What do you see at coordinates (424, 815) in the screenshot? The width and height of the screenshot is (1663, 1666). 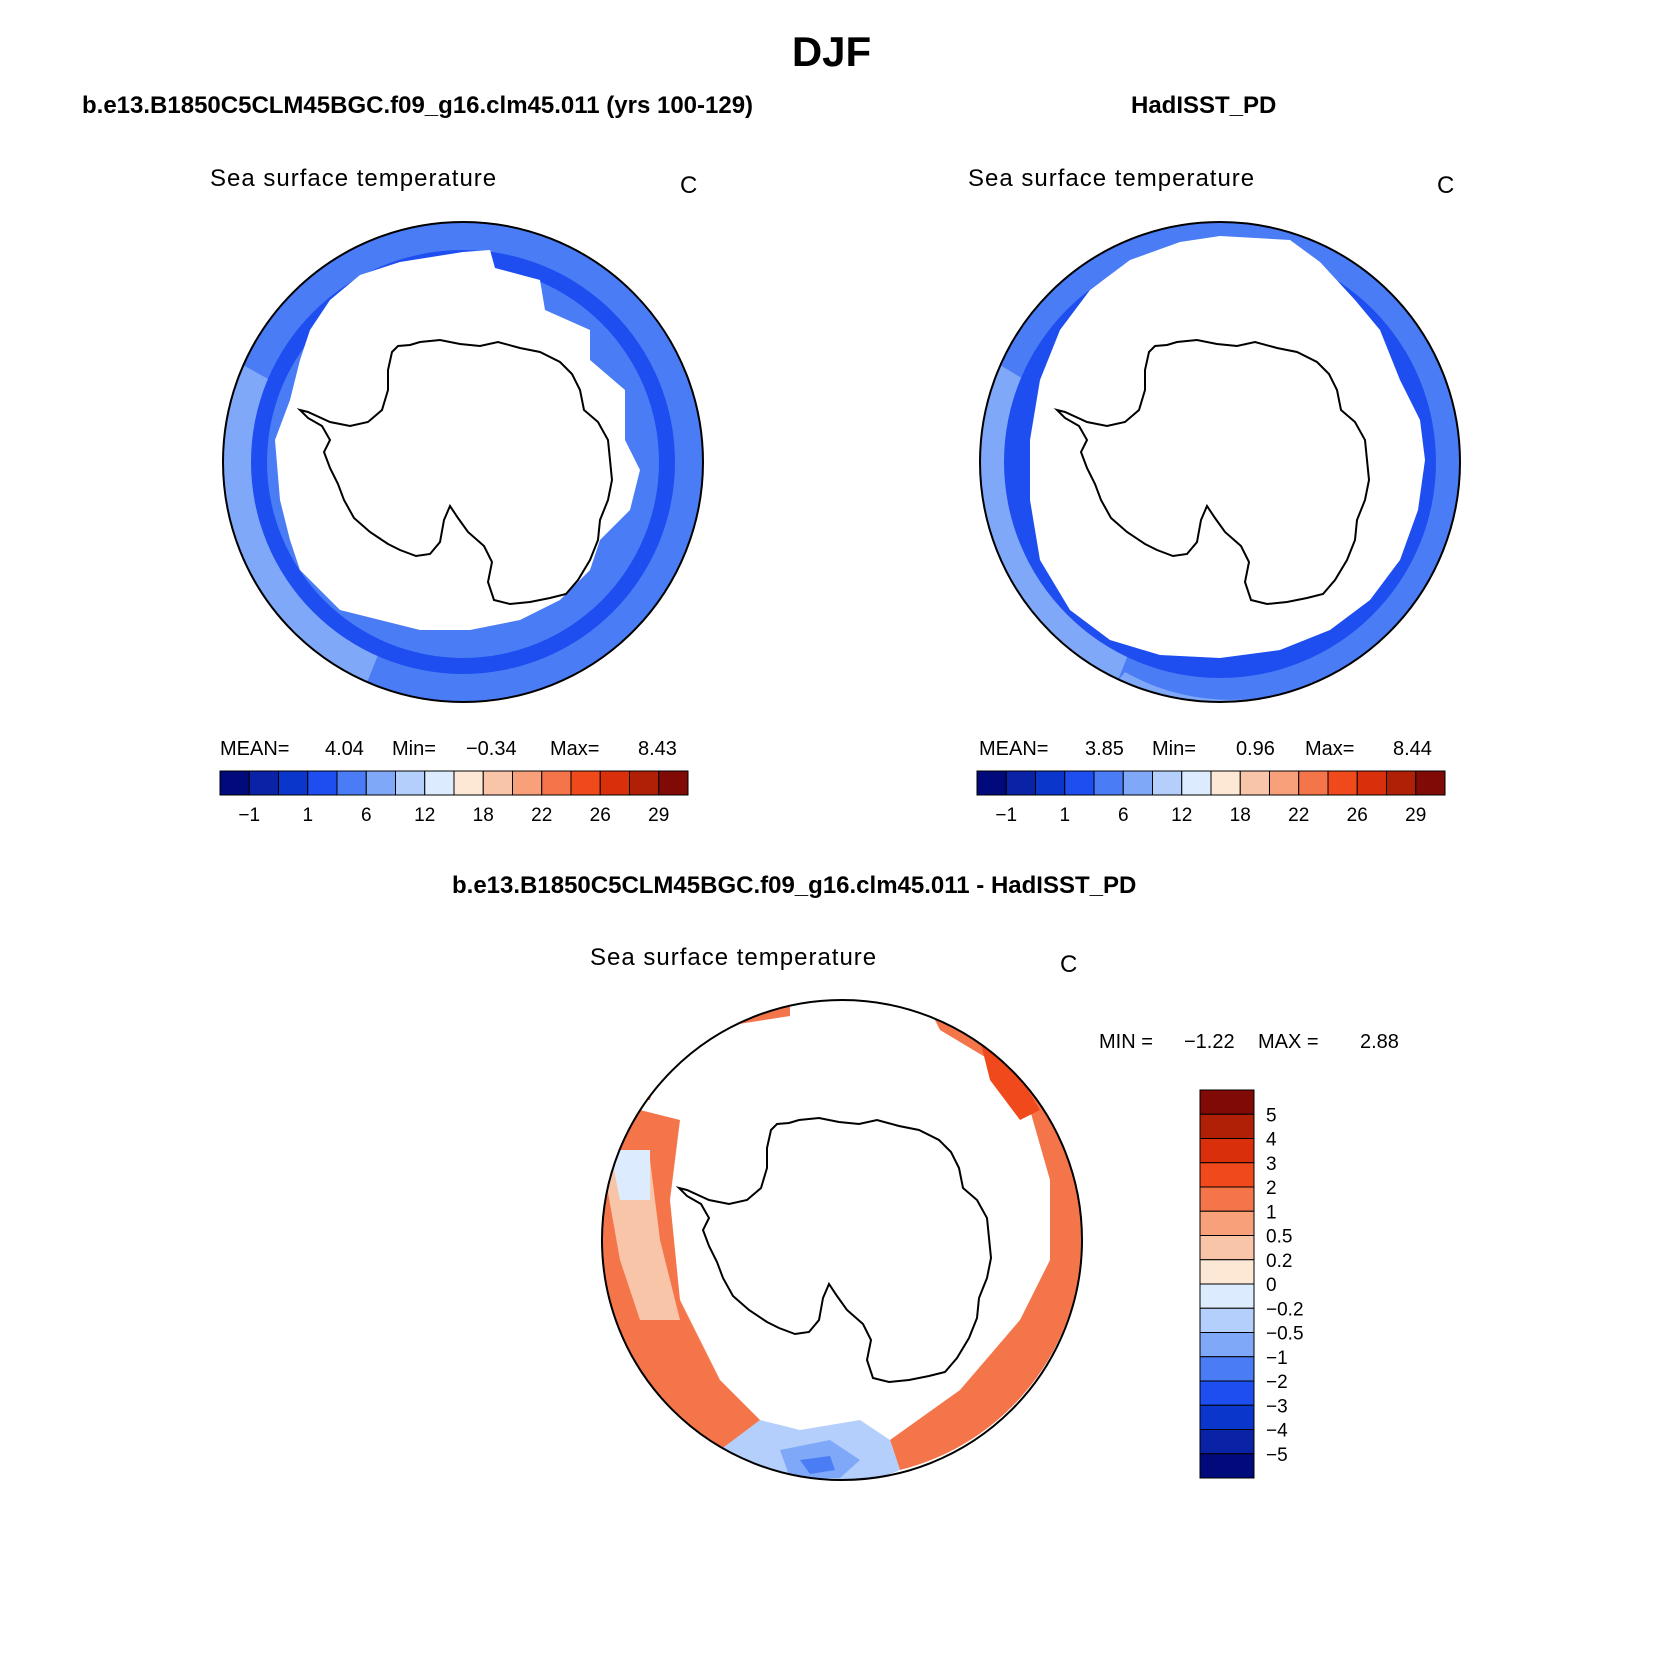 I see `model-colorbar-tick-label: 12` at bounding box center [424, 815].